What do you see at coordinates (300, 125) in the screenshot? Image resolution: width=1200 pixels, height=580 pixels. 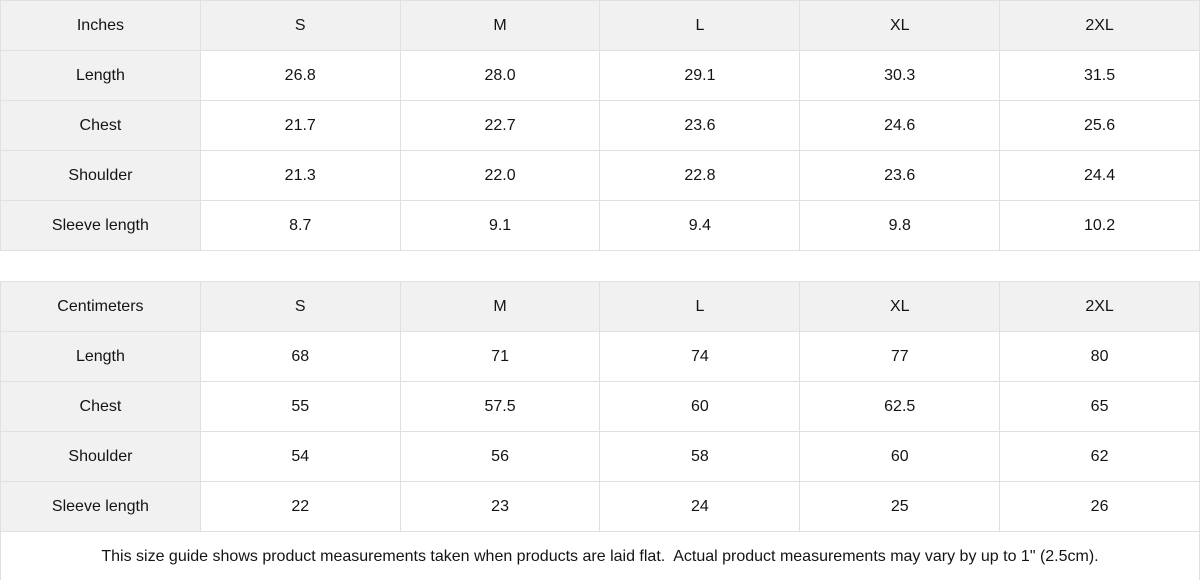 I see `value-cell: 21.7` at bounding box center [300, 125].